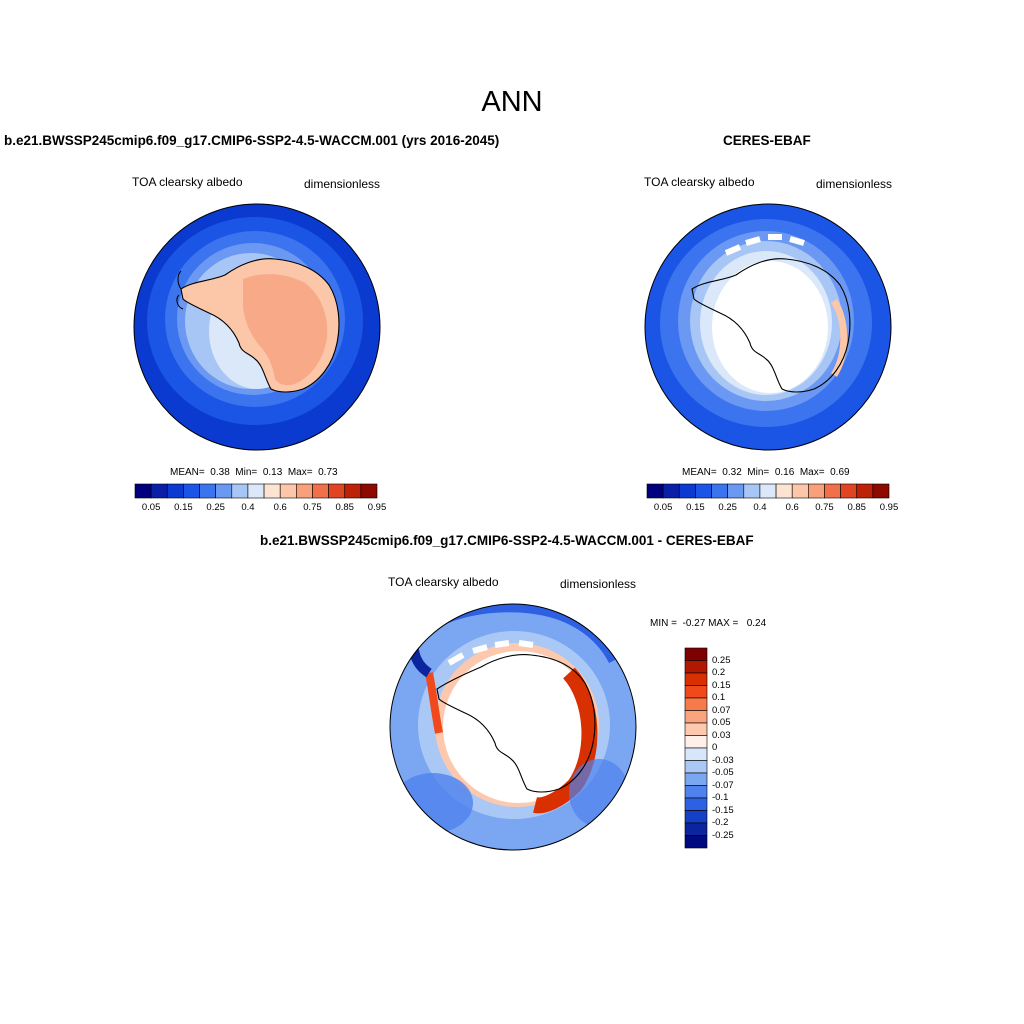 The image size is (1024, 1024). I want to click on panel3-units-label: dimensionless, so click(598, 584).